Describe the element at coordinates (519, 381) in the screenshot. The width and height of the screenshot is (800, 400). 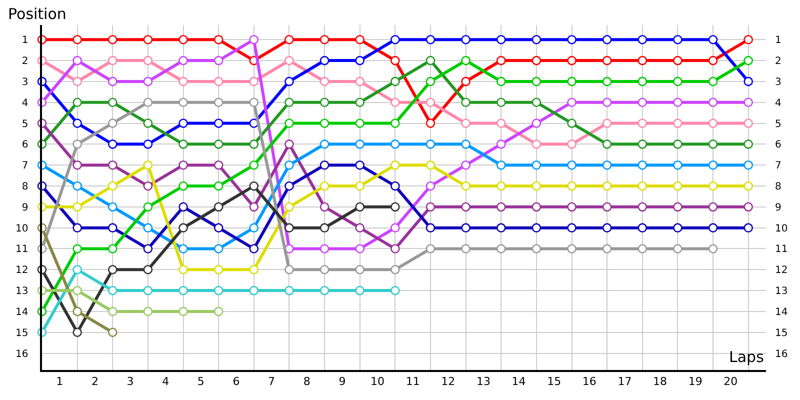
I see `x-tick-label: 14` at that location.